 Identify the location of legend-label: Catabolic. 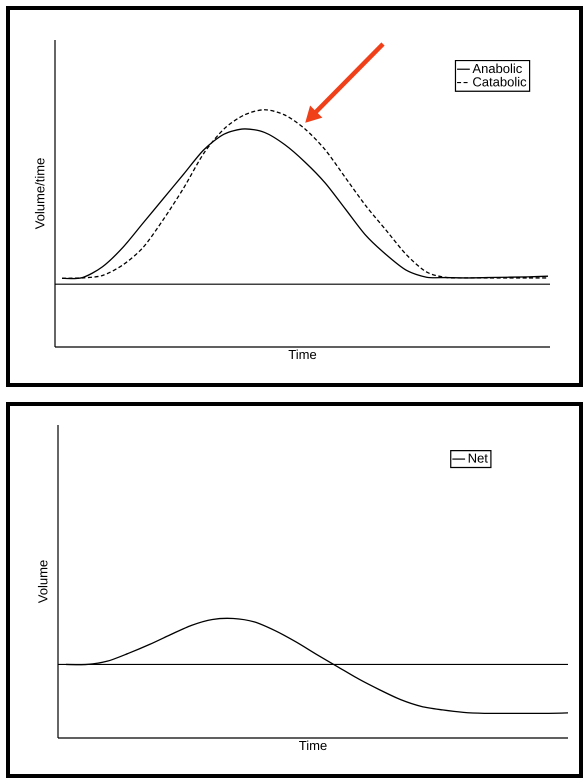
(499, 81).